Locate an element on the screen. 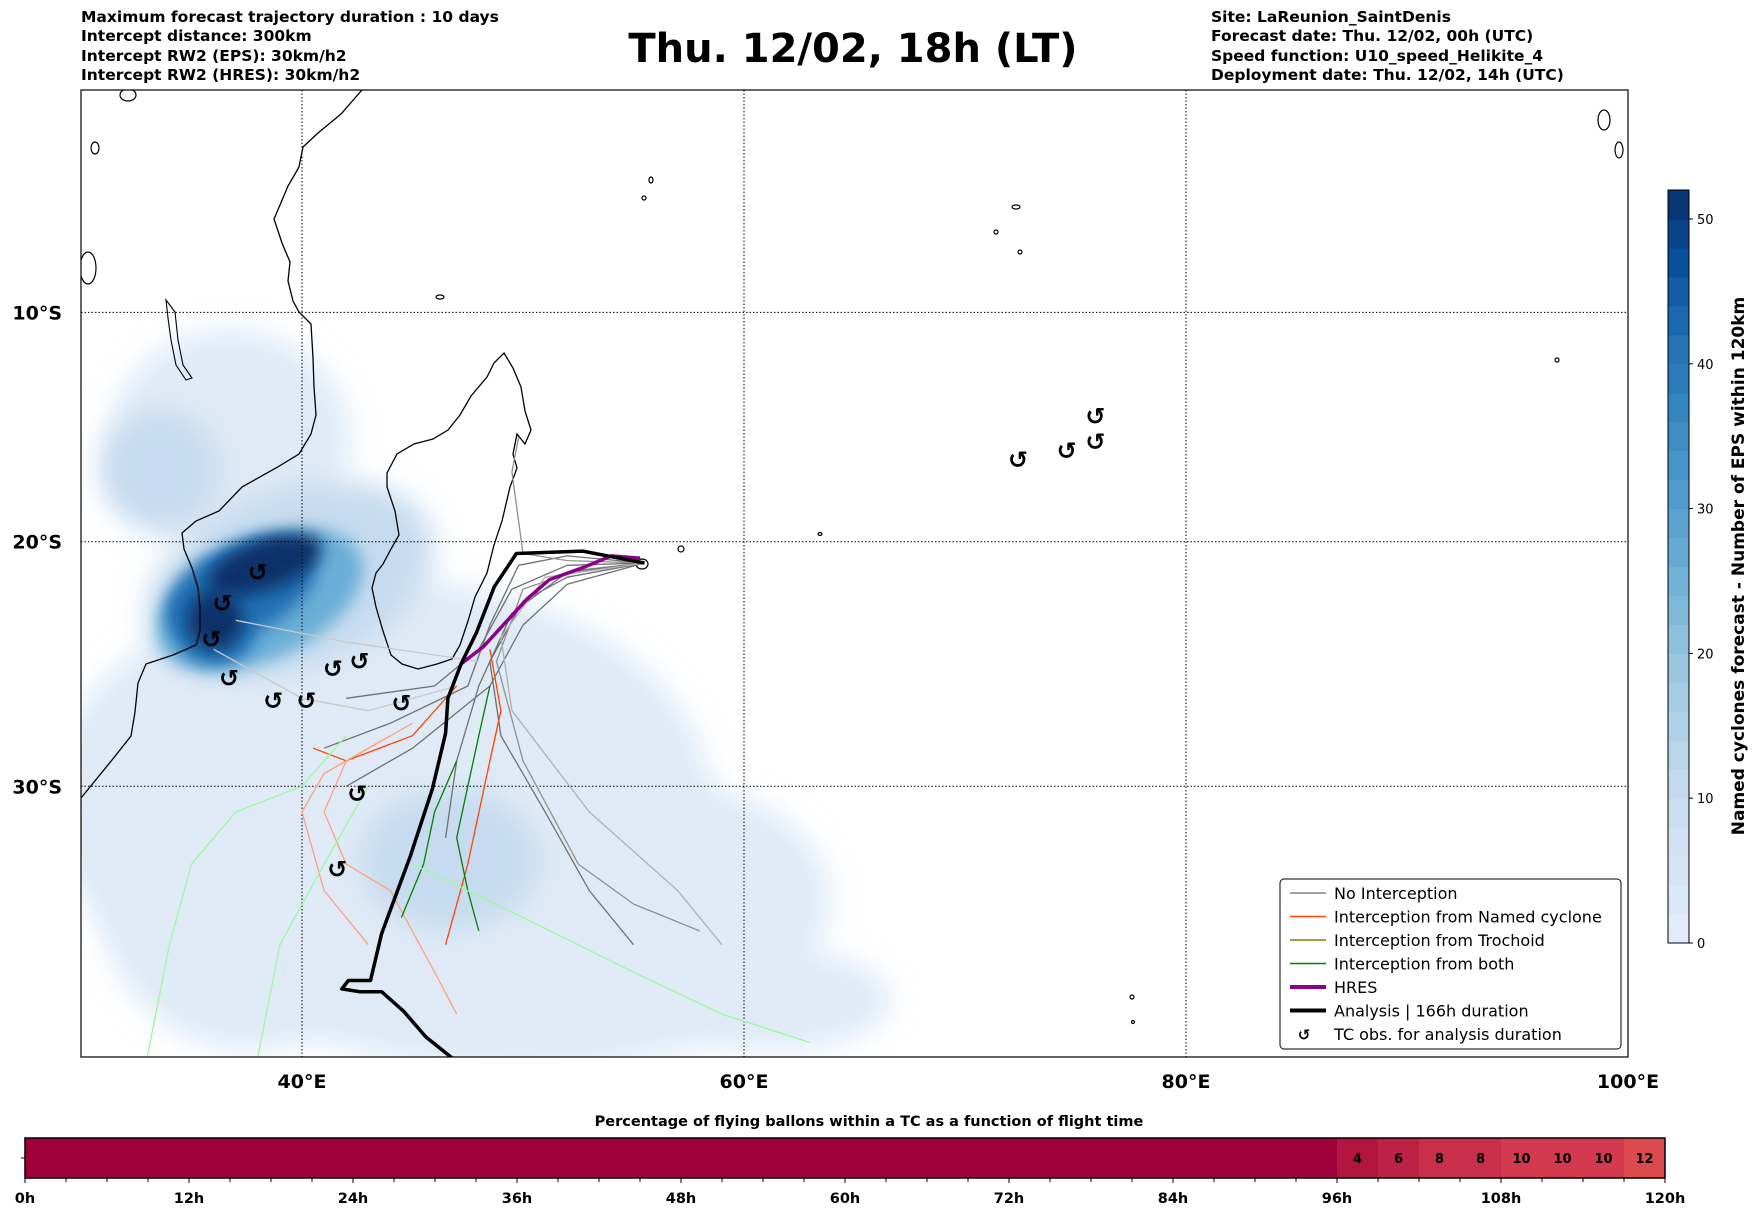 Image resolution: width=1752 pixels, height=1213 pixels. colorbar-tick-label: 10 is located at coordinates (1705, 799).